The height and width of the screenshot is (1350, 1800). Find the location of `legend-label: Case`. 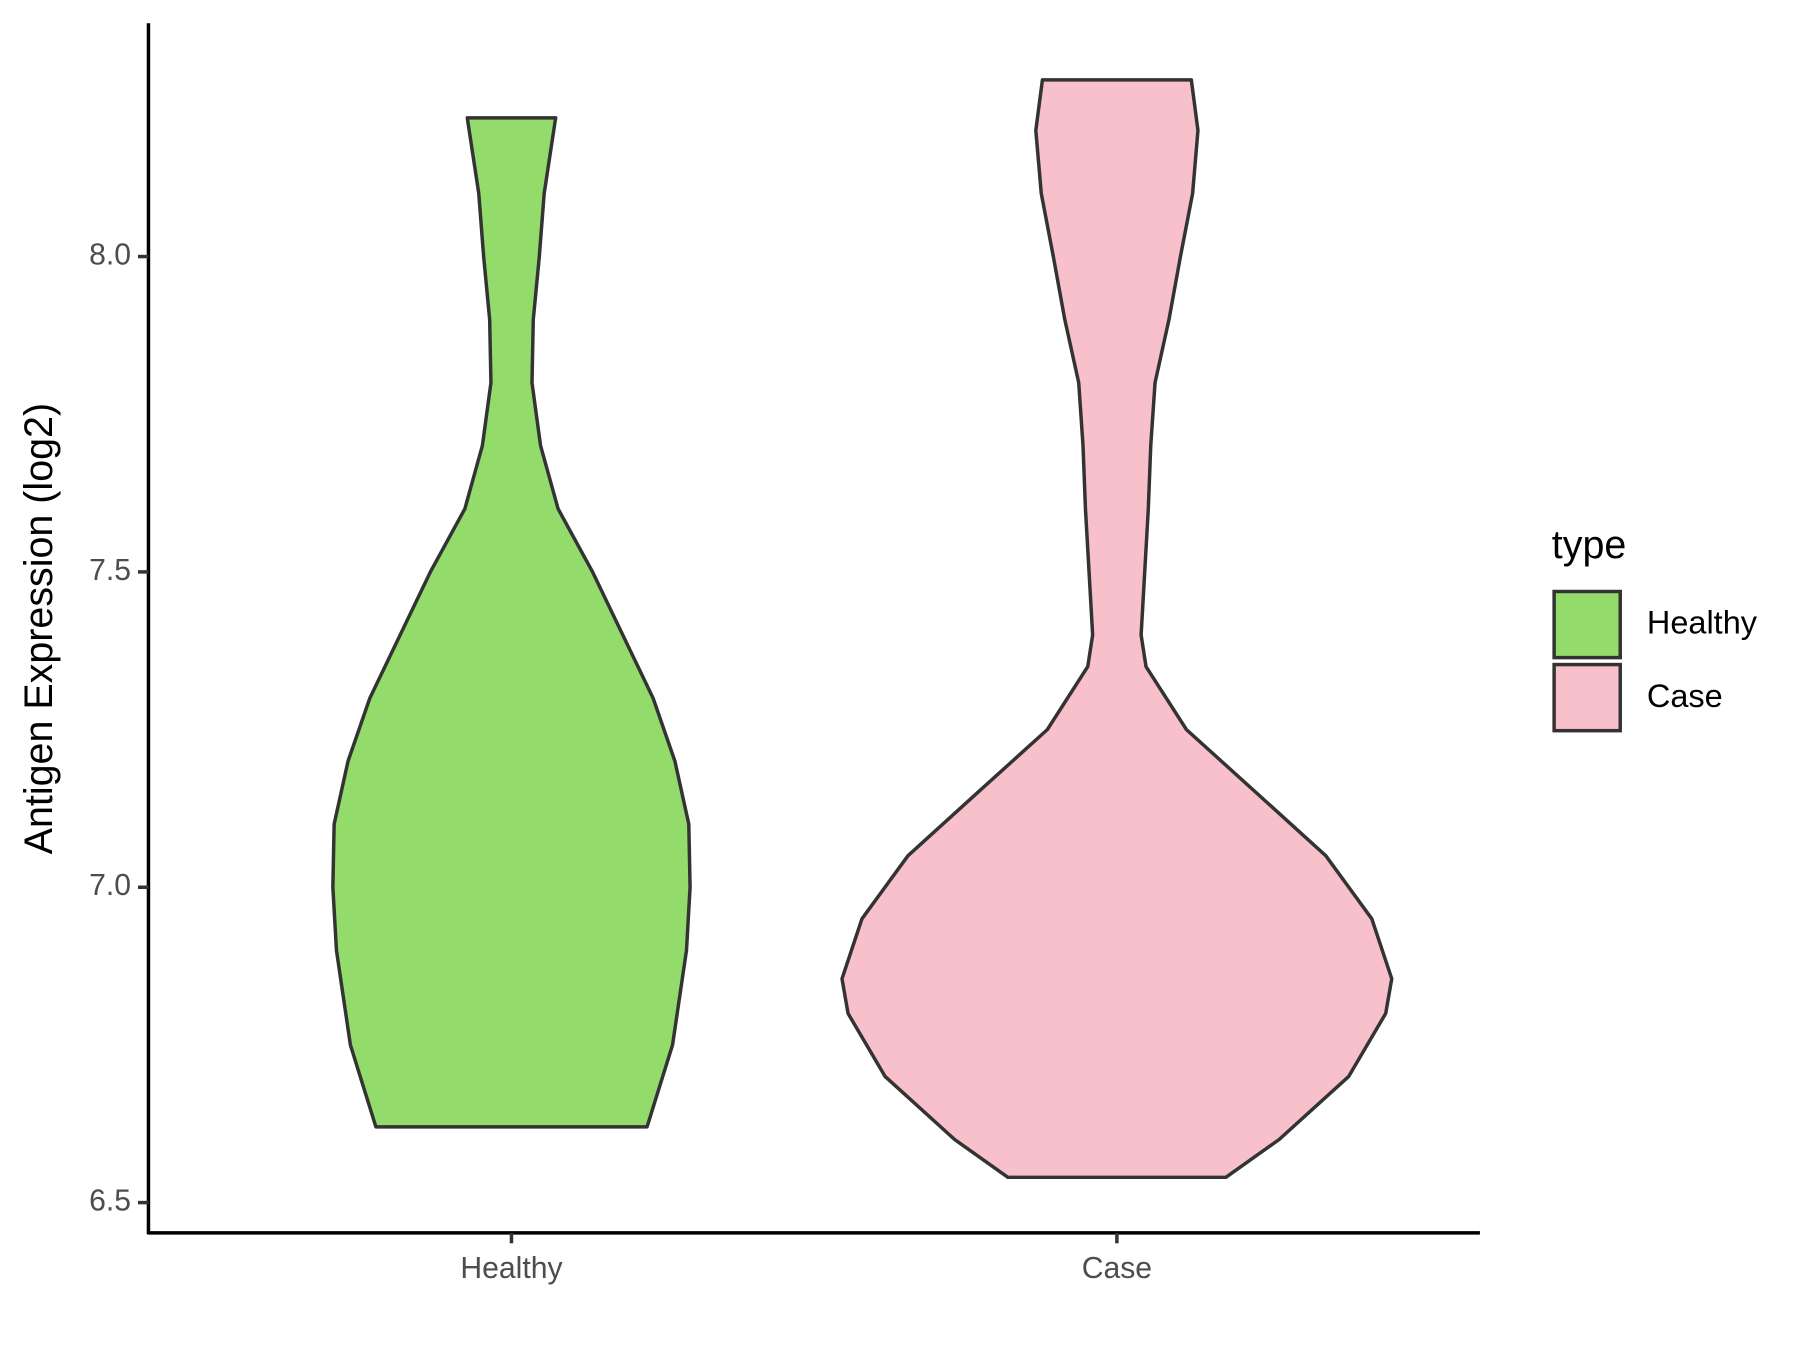

legend-label: Case is located at coordinates (1685, 696).